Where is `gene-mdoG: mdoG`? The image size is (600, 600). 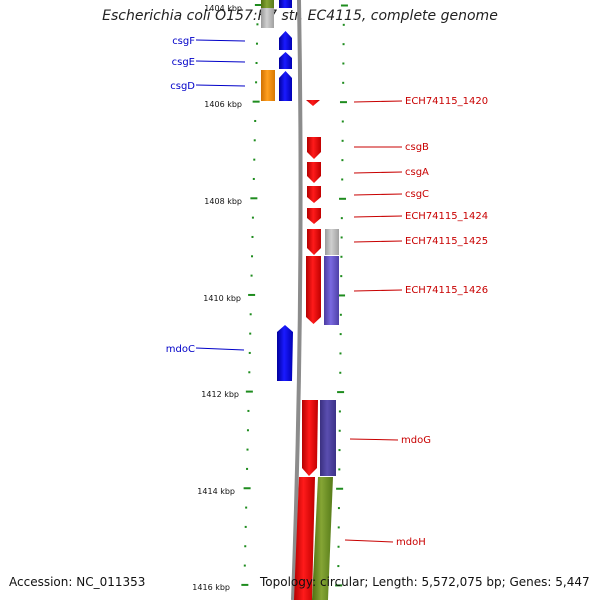
gene-mdoG: mdoG is located at coordinates (390, 440).